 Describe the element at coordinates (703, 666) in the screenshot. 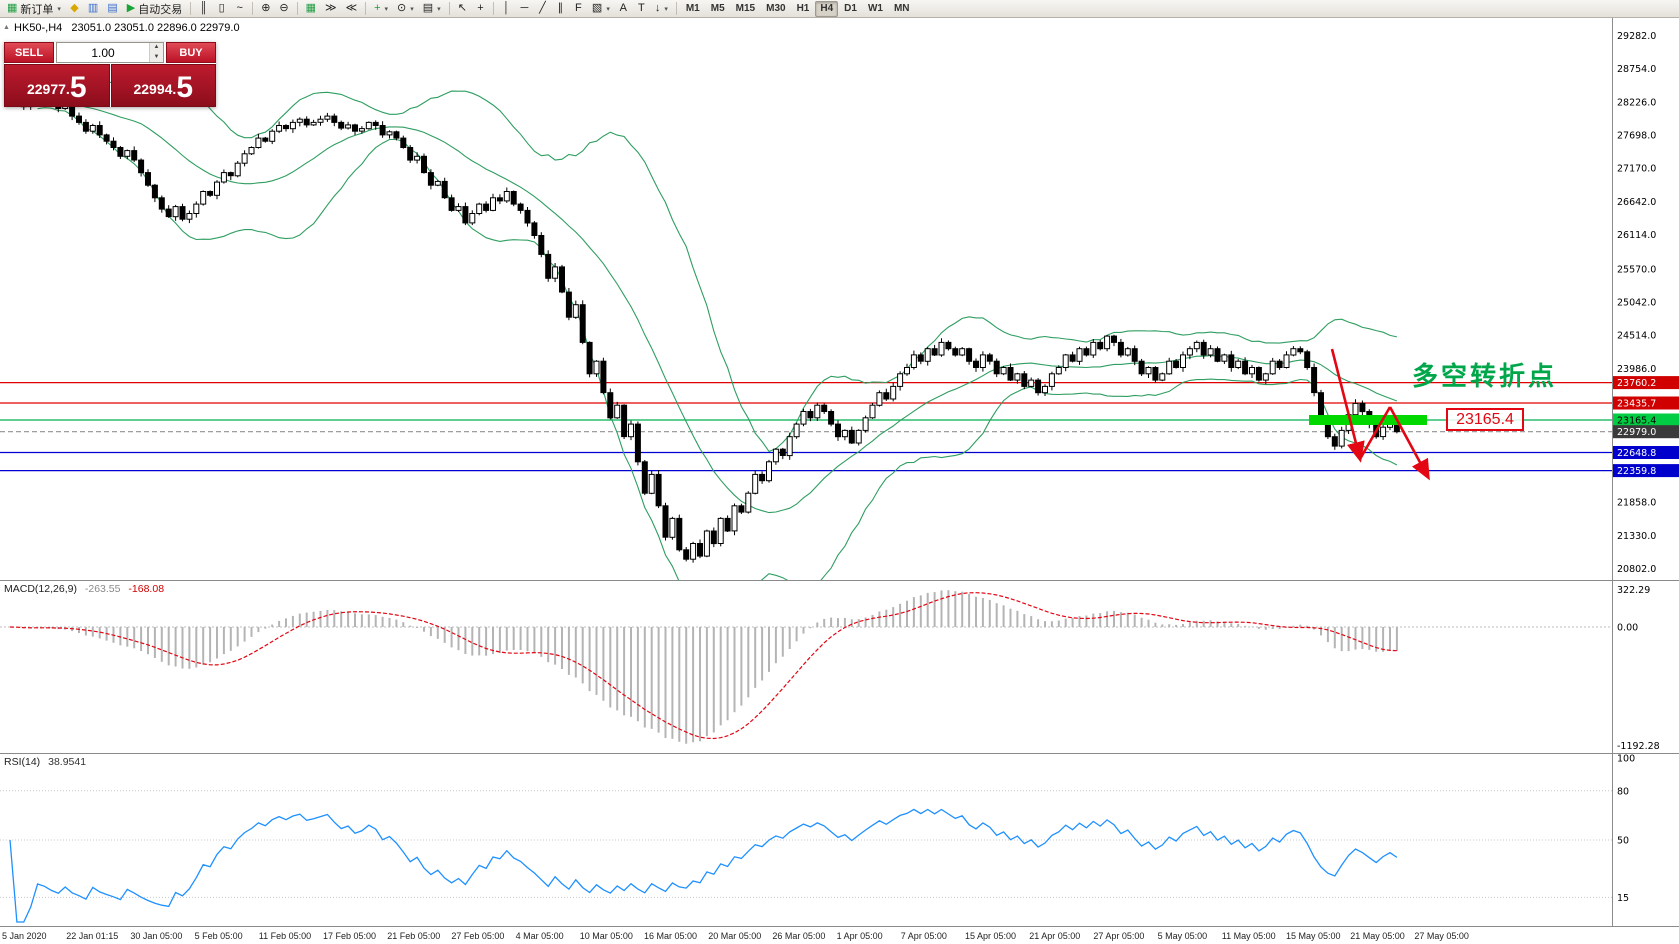

I see `macd-signal-line` at that location.